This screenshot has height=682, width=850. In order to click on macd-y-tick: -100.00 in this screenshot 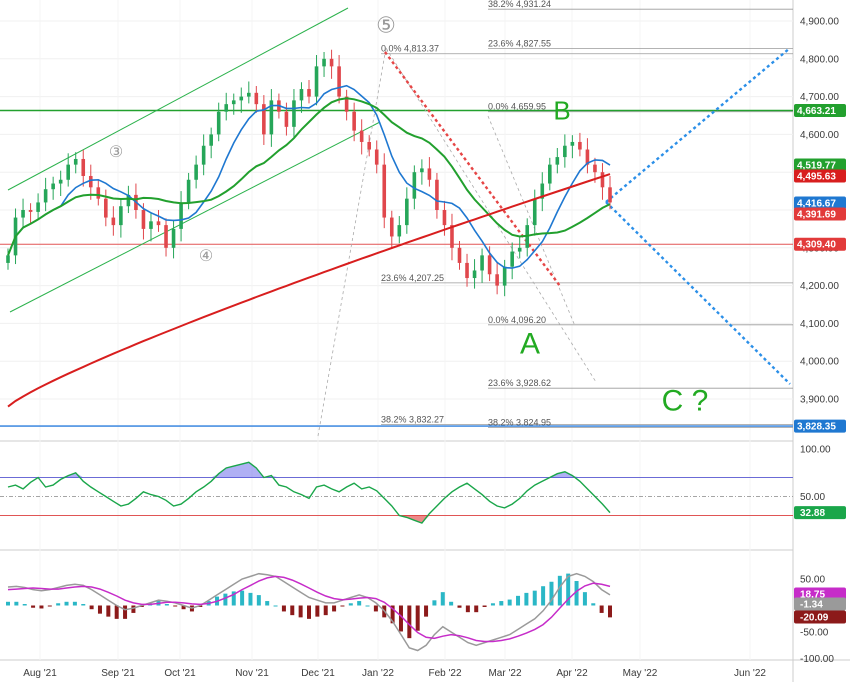, I will do `click(817, 659)`.